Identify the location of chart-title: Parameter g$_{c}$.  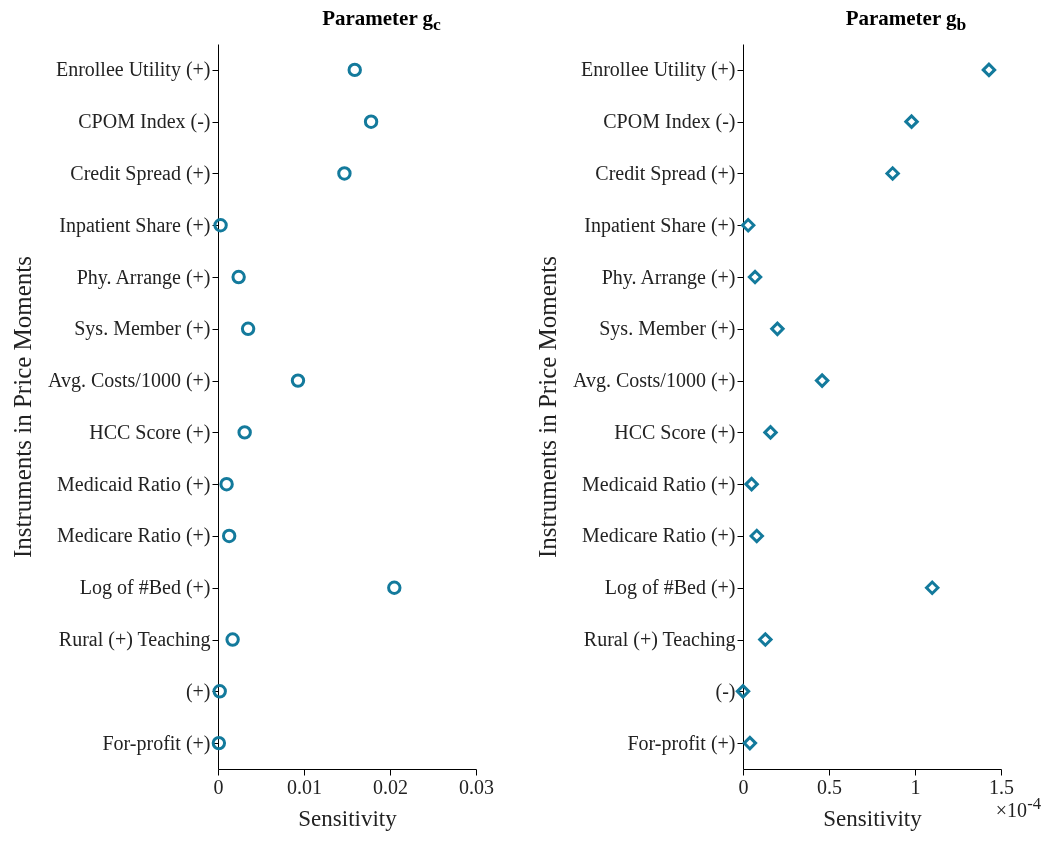
(381, 21).